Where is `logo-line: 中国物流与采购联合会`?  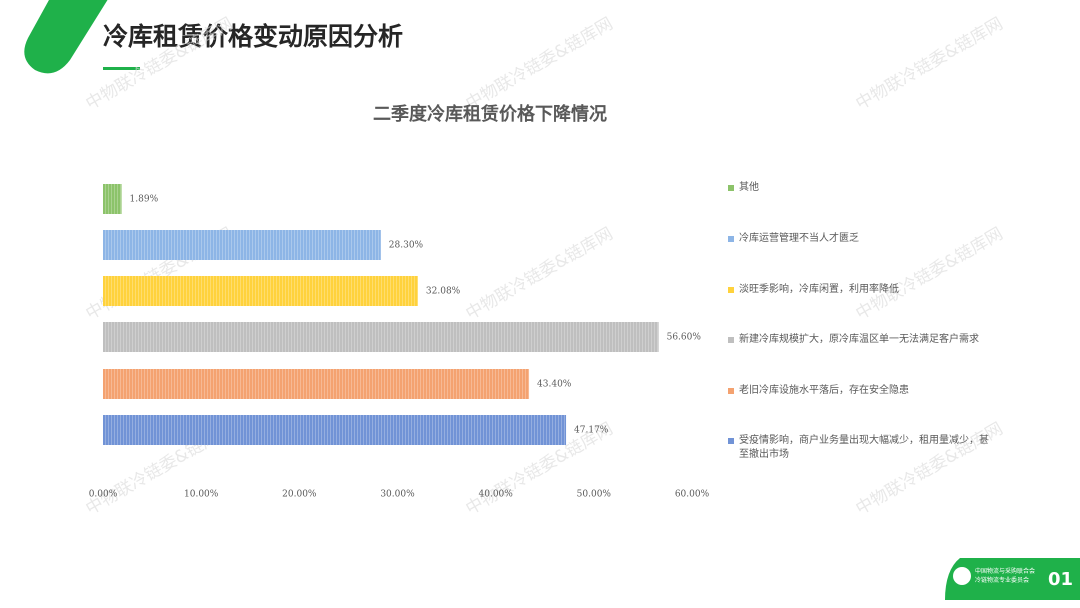 logo-line: 中国物流与采购联合会 is located at coordinates (1005, 571).